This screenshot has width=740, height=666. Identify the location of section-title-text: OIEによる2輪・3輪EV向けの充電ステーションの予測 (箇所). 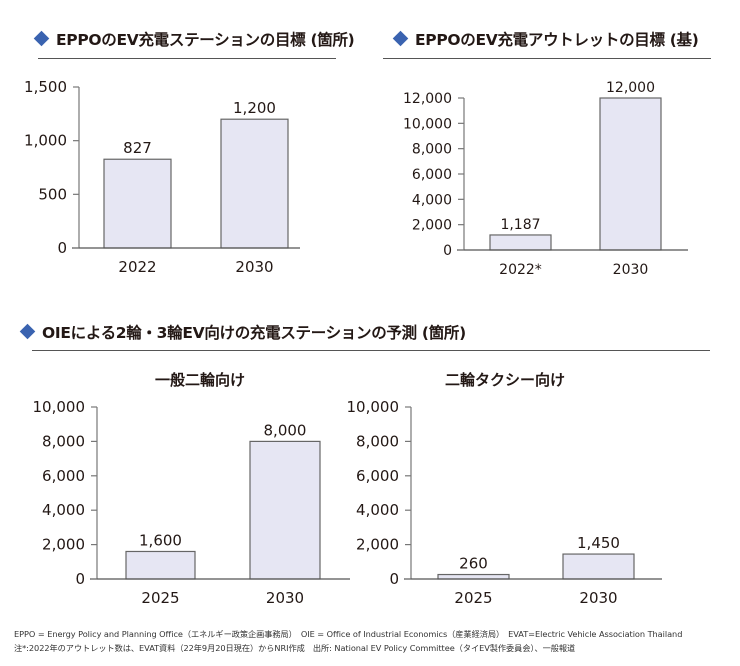
(254, 333).